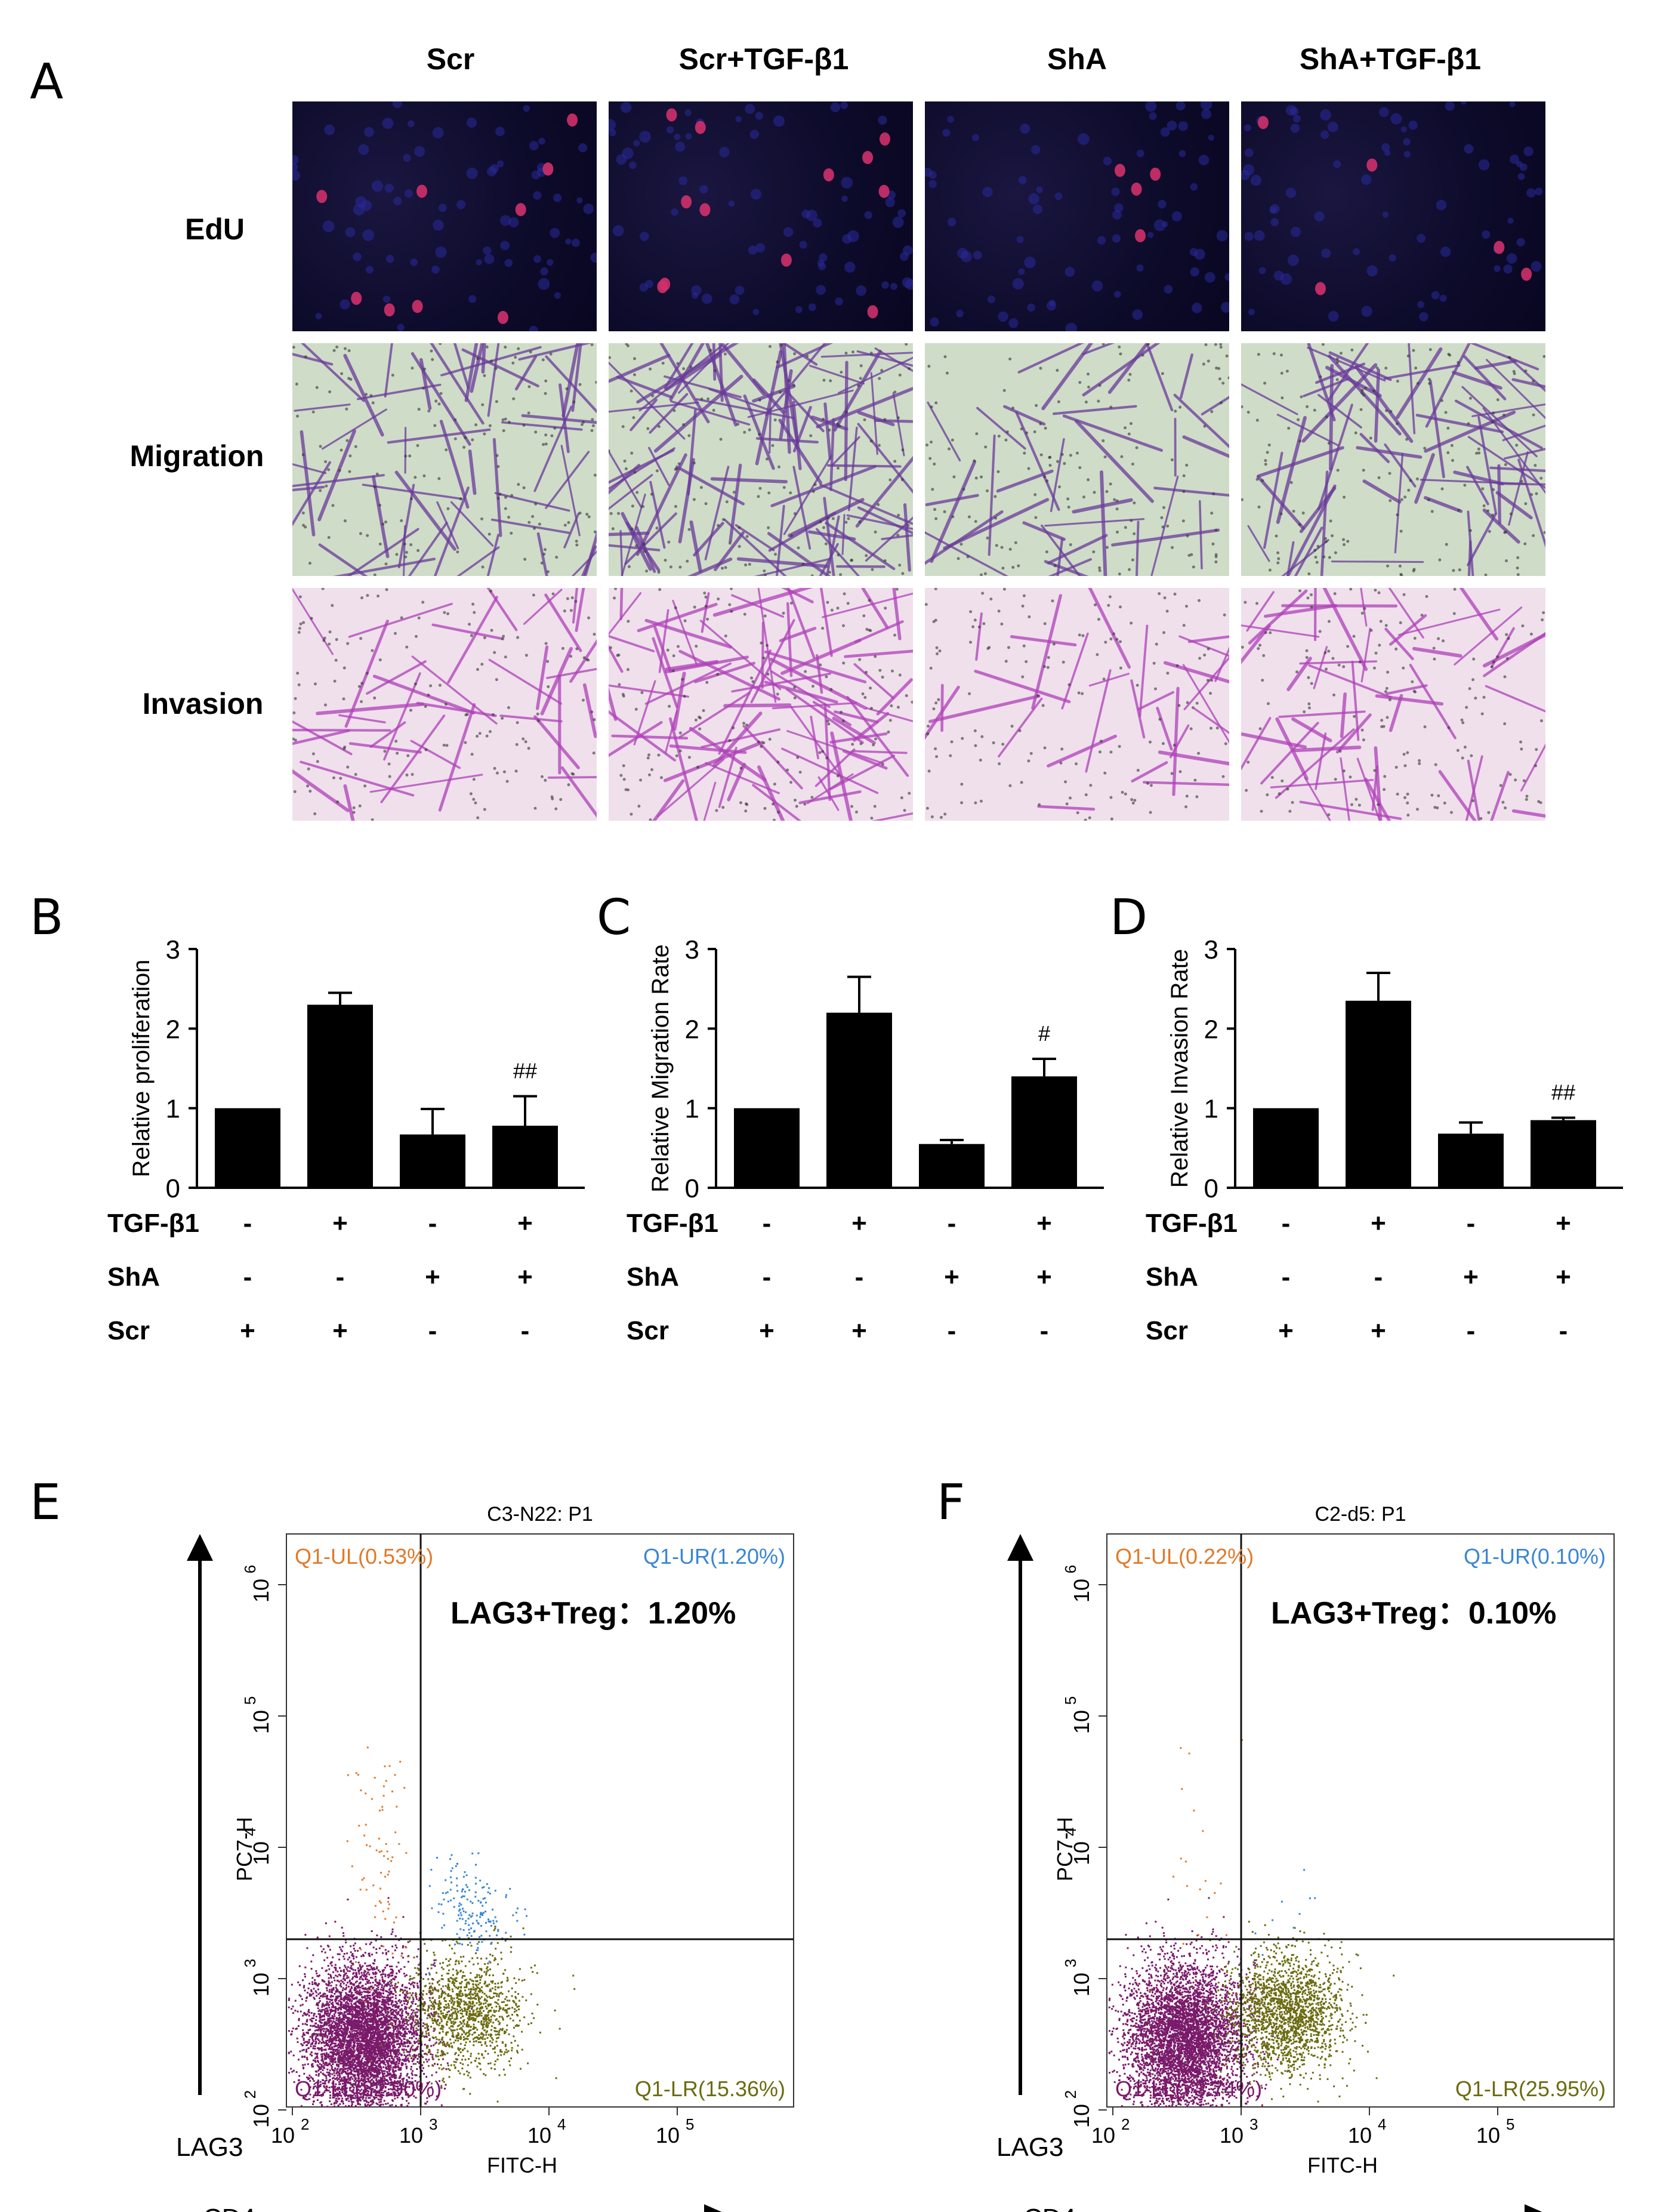 The height and width of the screenshot is (2212, 1660). I want to click on points-ul, so click(377, 1874).